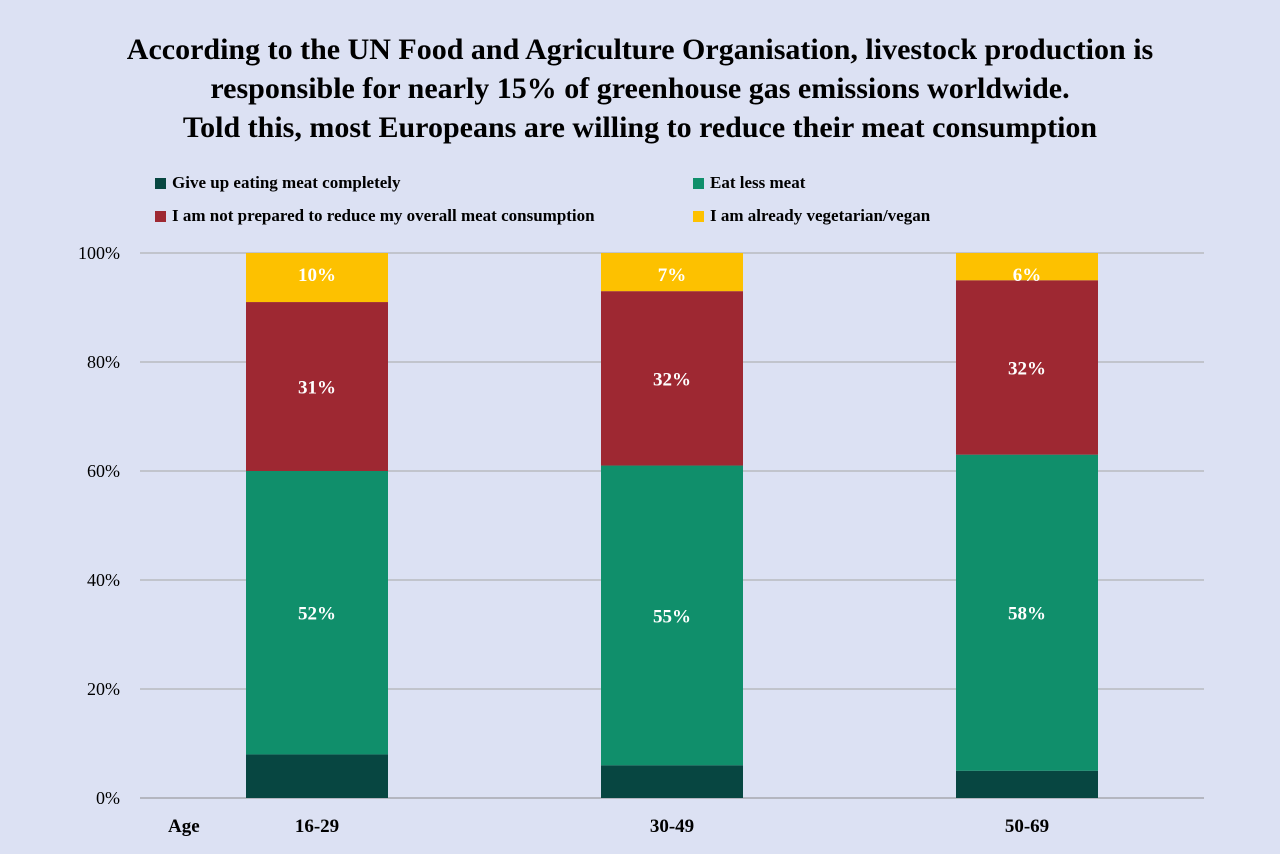  Describe the element at coordinates (184, 826) in the screenshot. I see `x-axis-label: Age` at that location.